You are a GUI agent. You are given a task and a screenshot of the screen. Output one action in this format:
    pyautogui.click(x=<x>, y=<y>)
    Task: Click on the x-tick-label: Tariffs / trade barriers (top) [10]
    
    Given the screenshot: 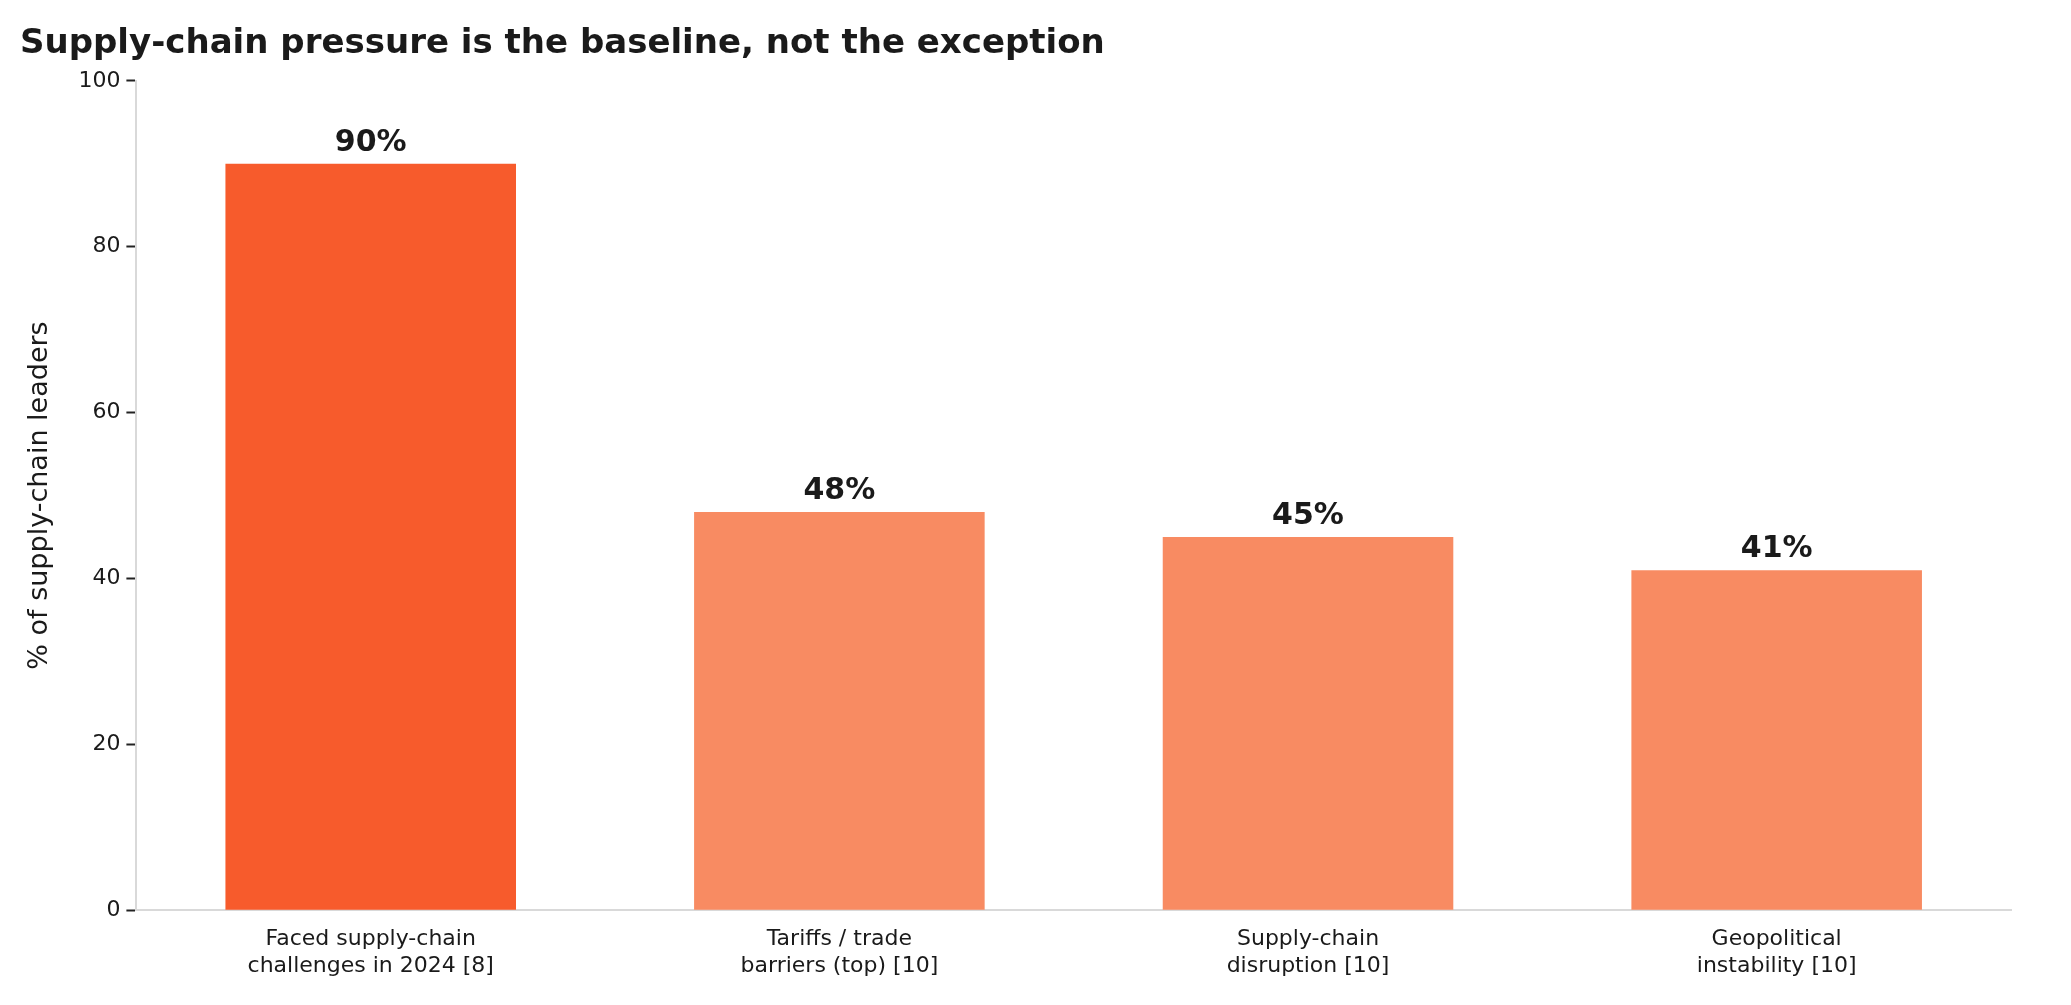 What is the action you would take?
    pyautogui.click(x=839, y=951)
    